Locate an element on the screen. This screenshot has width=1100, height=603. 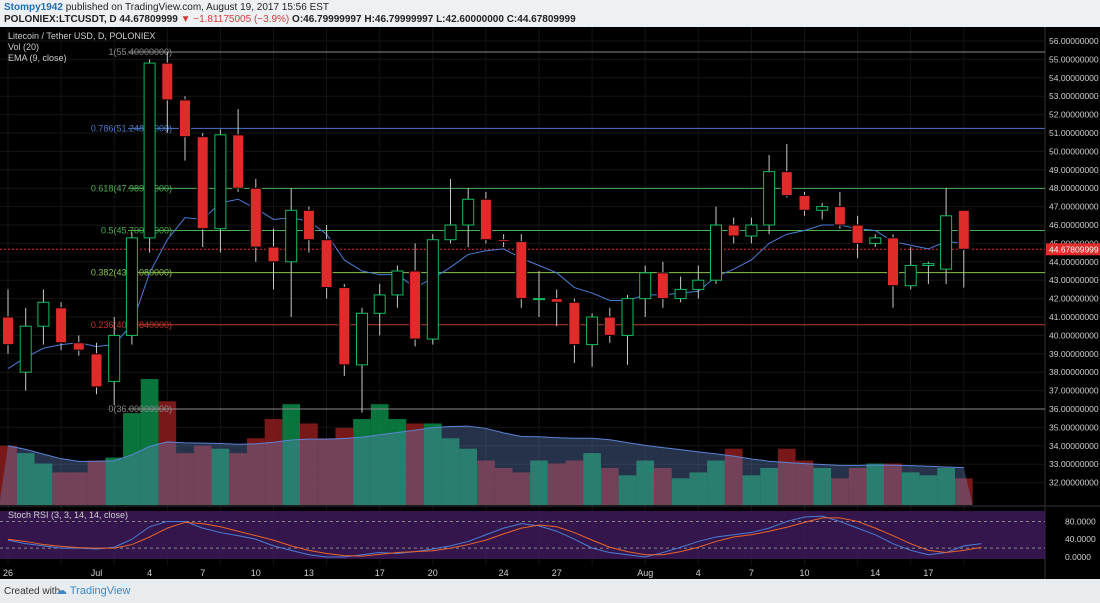
author-link: Stompy1942 is located at coordinates (33, 7).